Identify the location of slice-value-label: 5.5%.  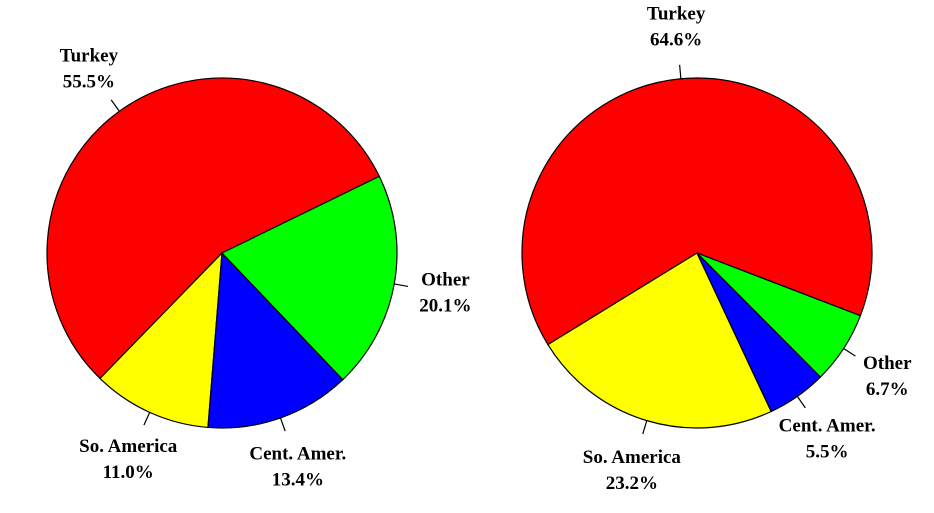
(827, 451).